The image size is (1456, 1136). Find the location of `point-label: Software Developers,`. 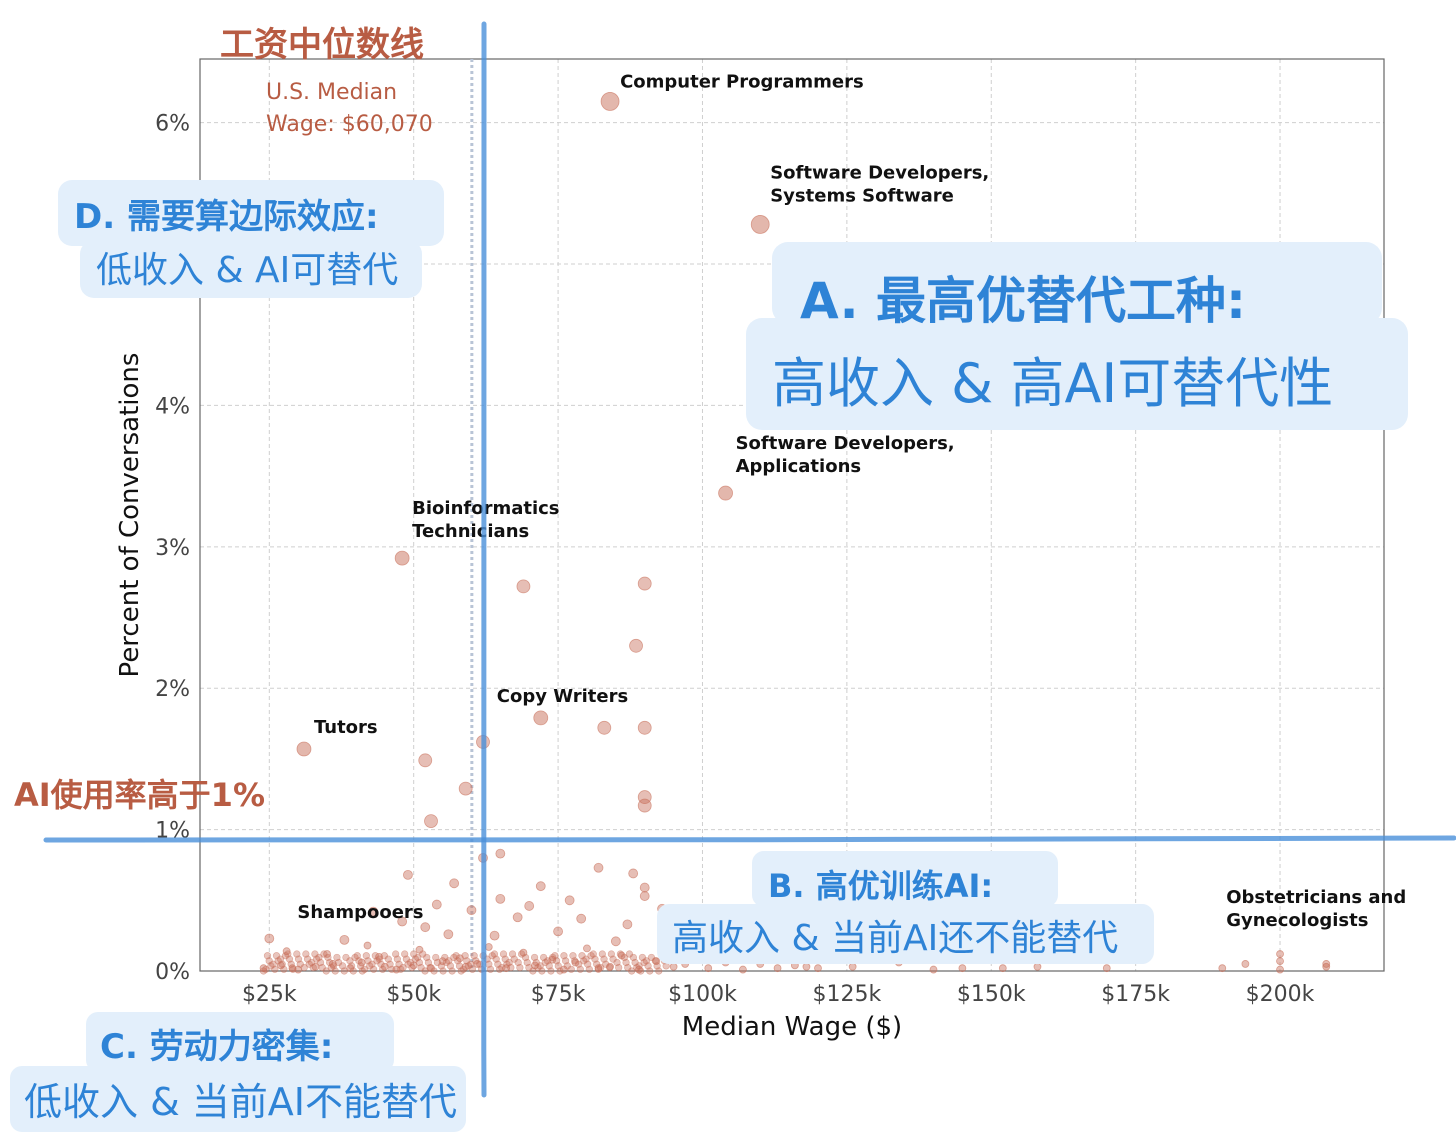

point-label: Software Developers, is located at coordinates (845, 443).